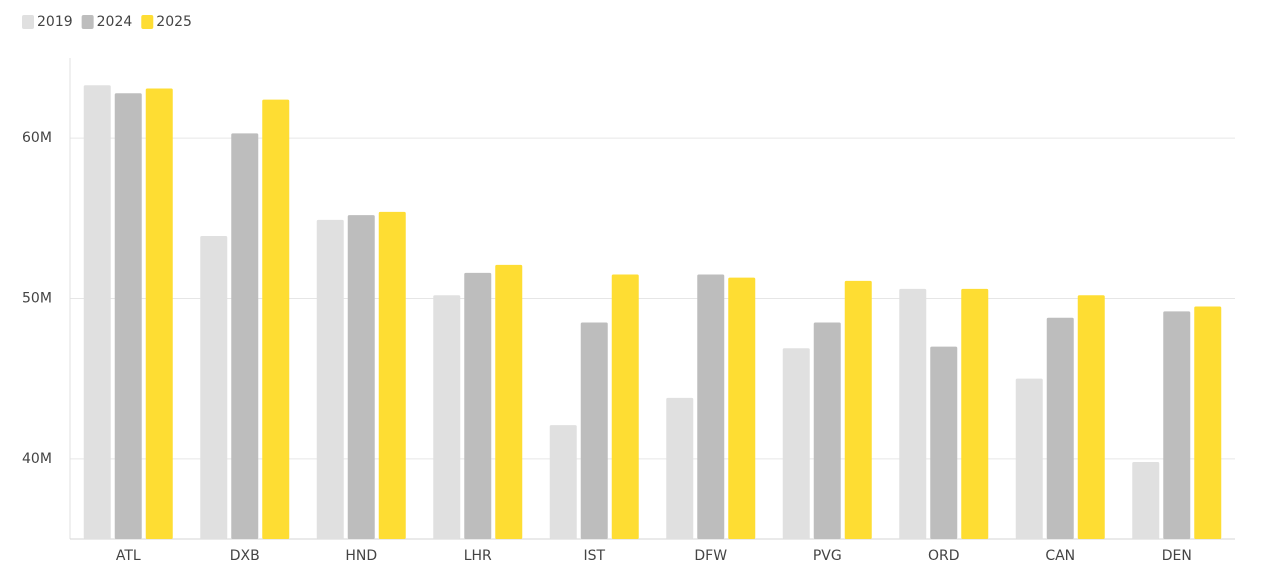 This screenshot has height=577, width=1269. What do you see at coordinates (1177, 556) in the screenshot?
I see `x-tick-label: DEN` at bounding box center [1177, 556].